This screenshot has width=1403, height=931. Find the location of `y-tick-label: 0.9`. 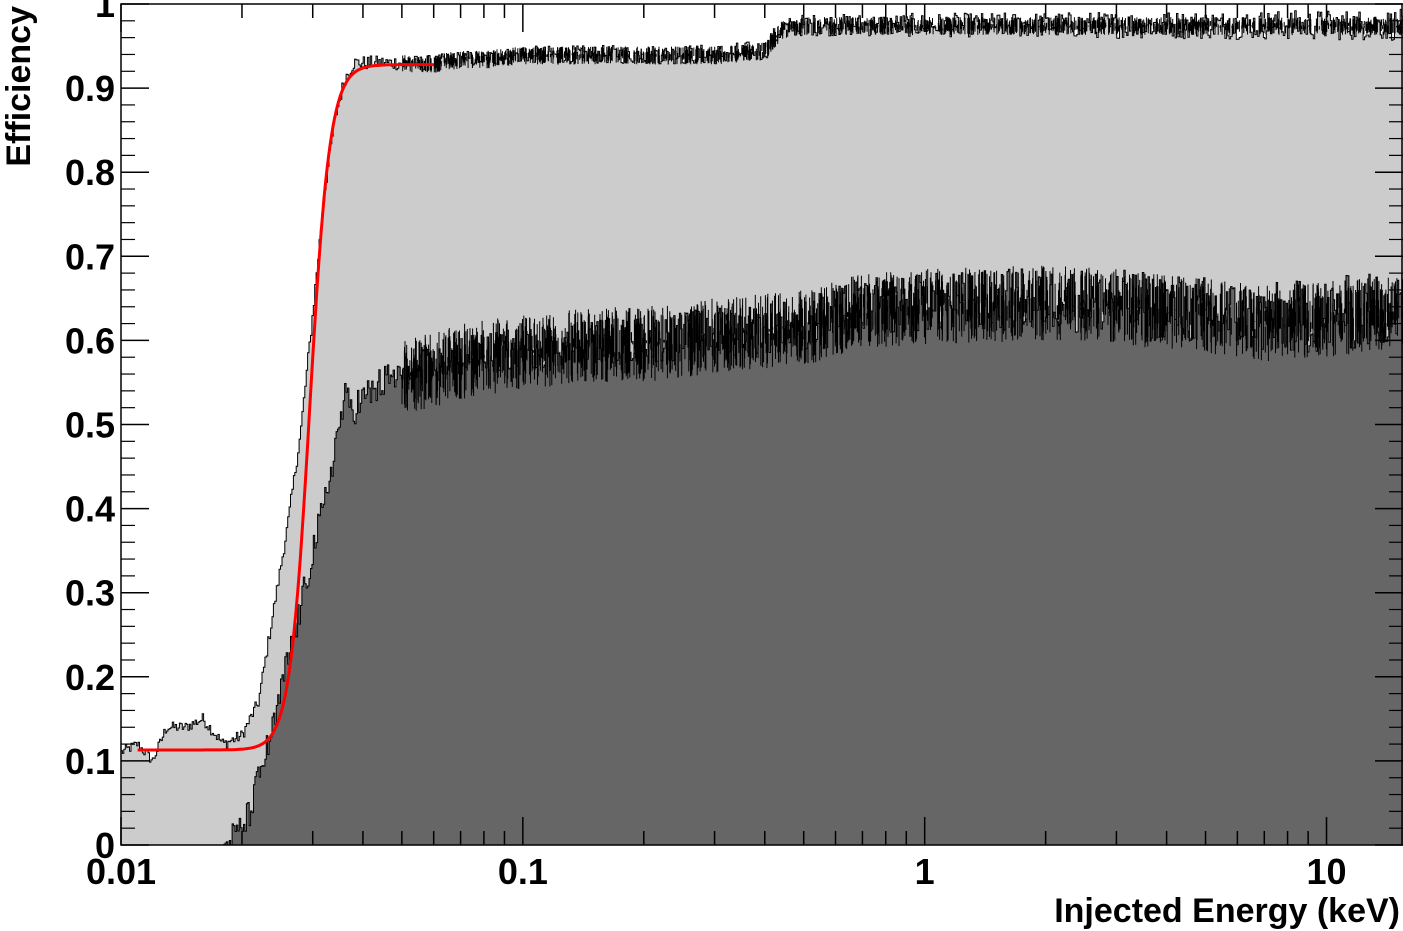

y-tick-label: 0.9 is located at coordinates (90, 88).